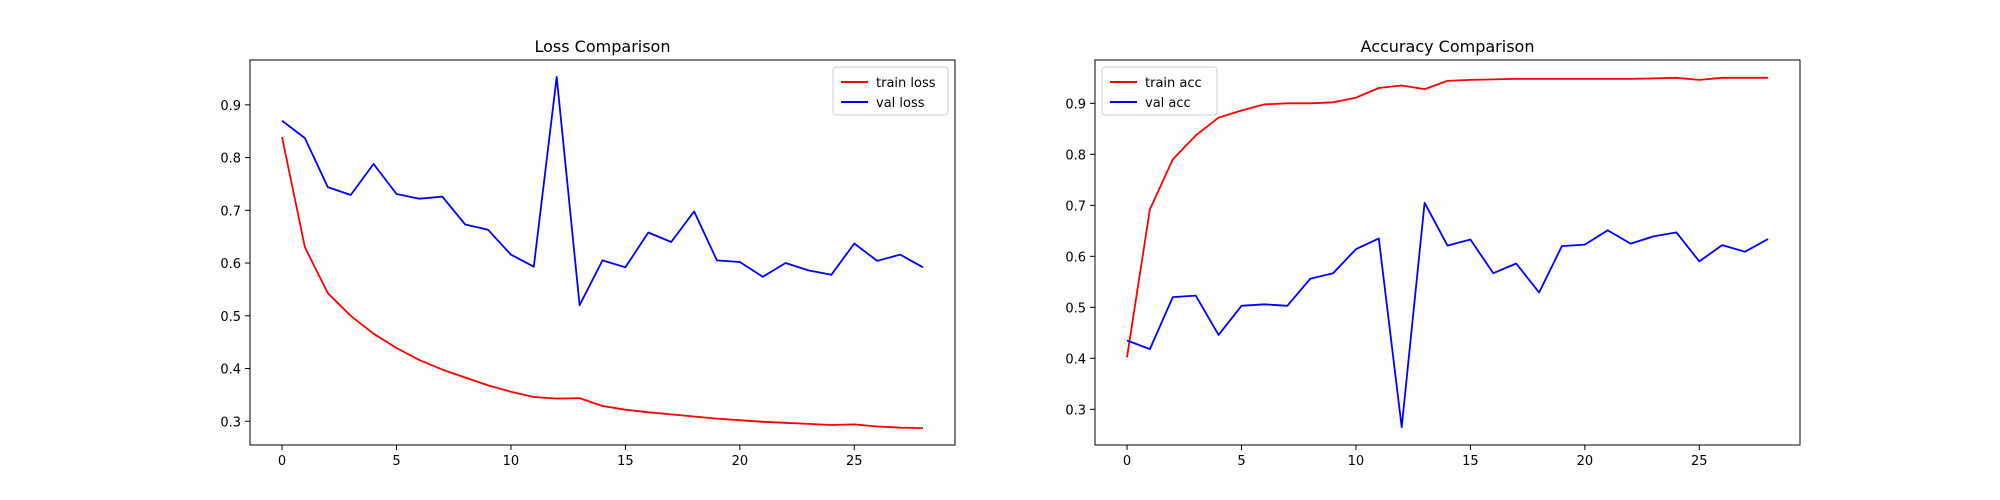  Describe the element at coordinates (906, 83) in the screenshot. I see `legend-label: train loss` at that location.